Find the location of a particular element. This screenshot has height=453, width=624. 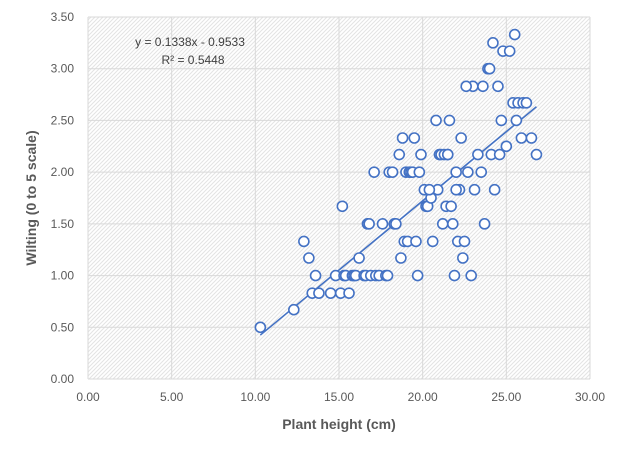

y-tick-label: 2.50 is located at coordinates (63, 120).